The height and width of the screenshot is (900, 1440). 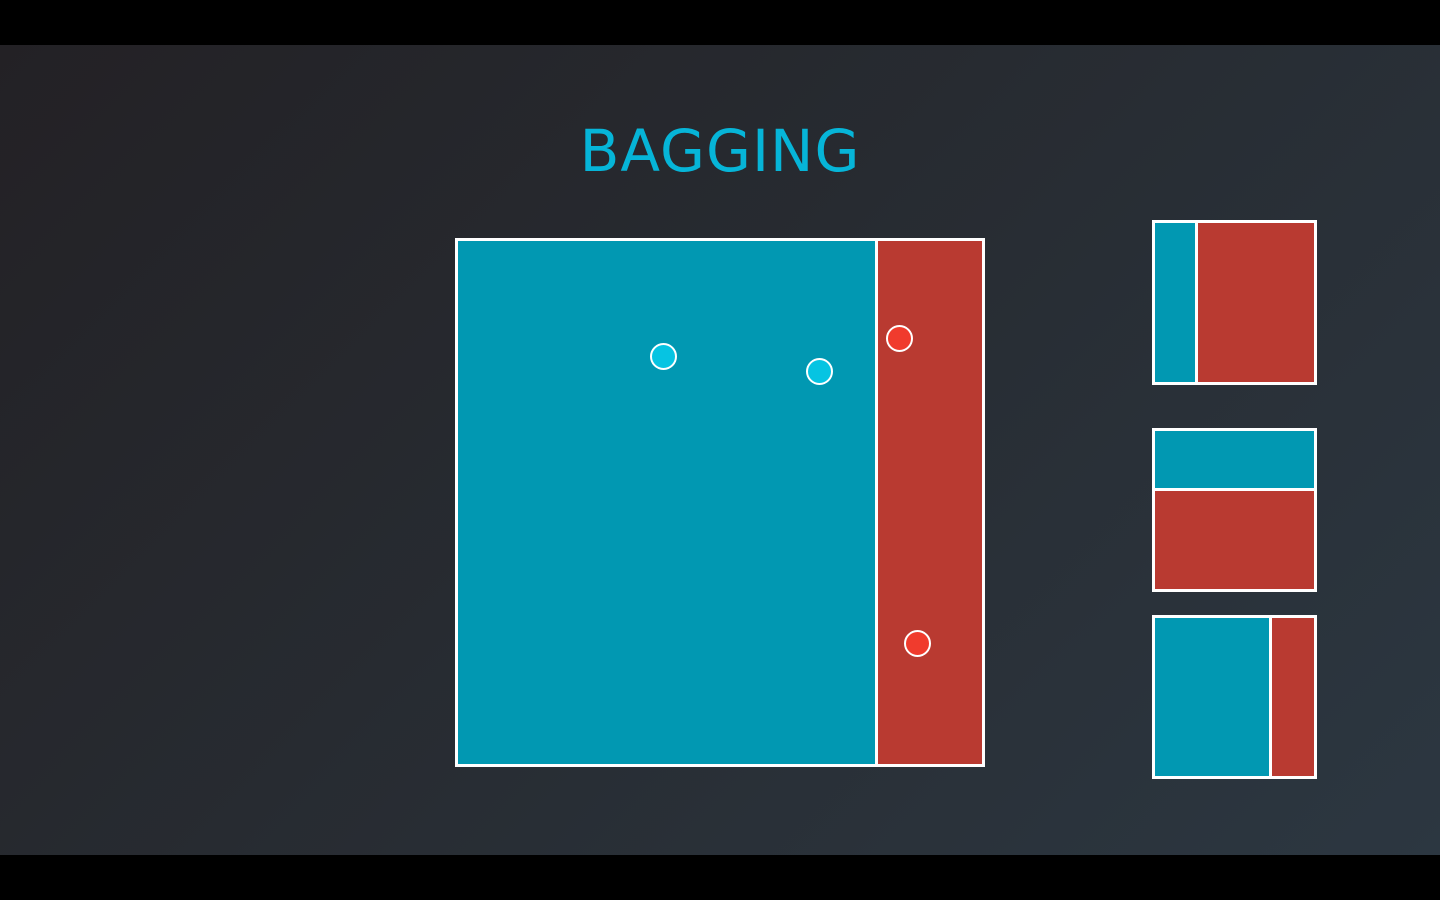 What do you see at coordinates (1234, 538) in the screenshot?
I see `weak-learner-2-red` at bounding box center [1234, 538].